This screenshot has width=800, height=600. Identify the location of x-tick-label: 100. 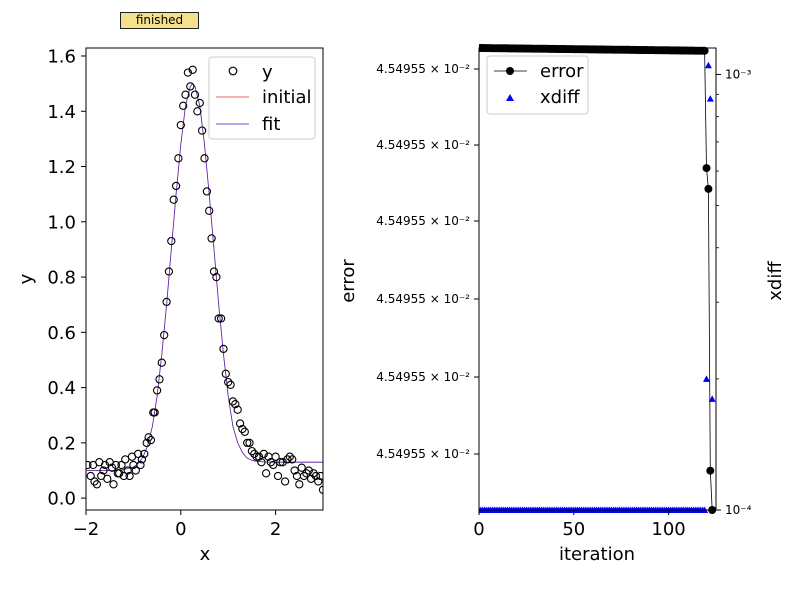
(668, 529).